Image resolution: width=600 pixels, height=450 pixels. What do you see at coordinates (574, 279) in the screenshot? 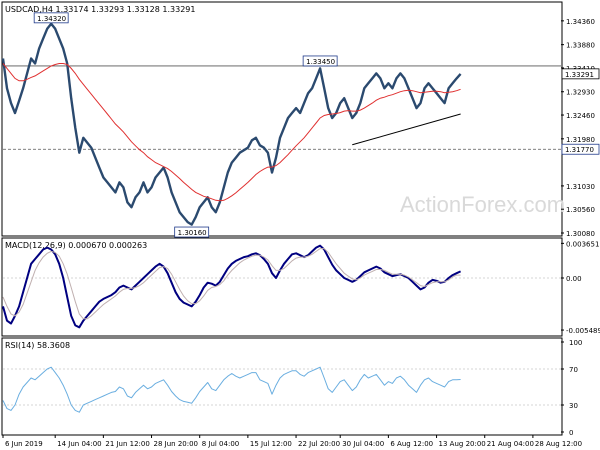
I see `macd-tick-label: 0.00` at bounding box center [574, 279].